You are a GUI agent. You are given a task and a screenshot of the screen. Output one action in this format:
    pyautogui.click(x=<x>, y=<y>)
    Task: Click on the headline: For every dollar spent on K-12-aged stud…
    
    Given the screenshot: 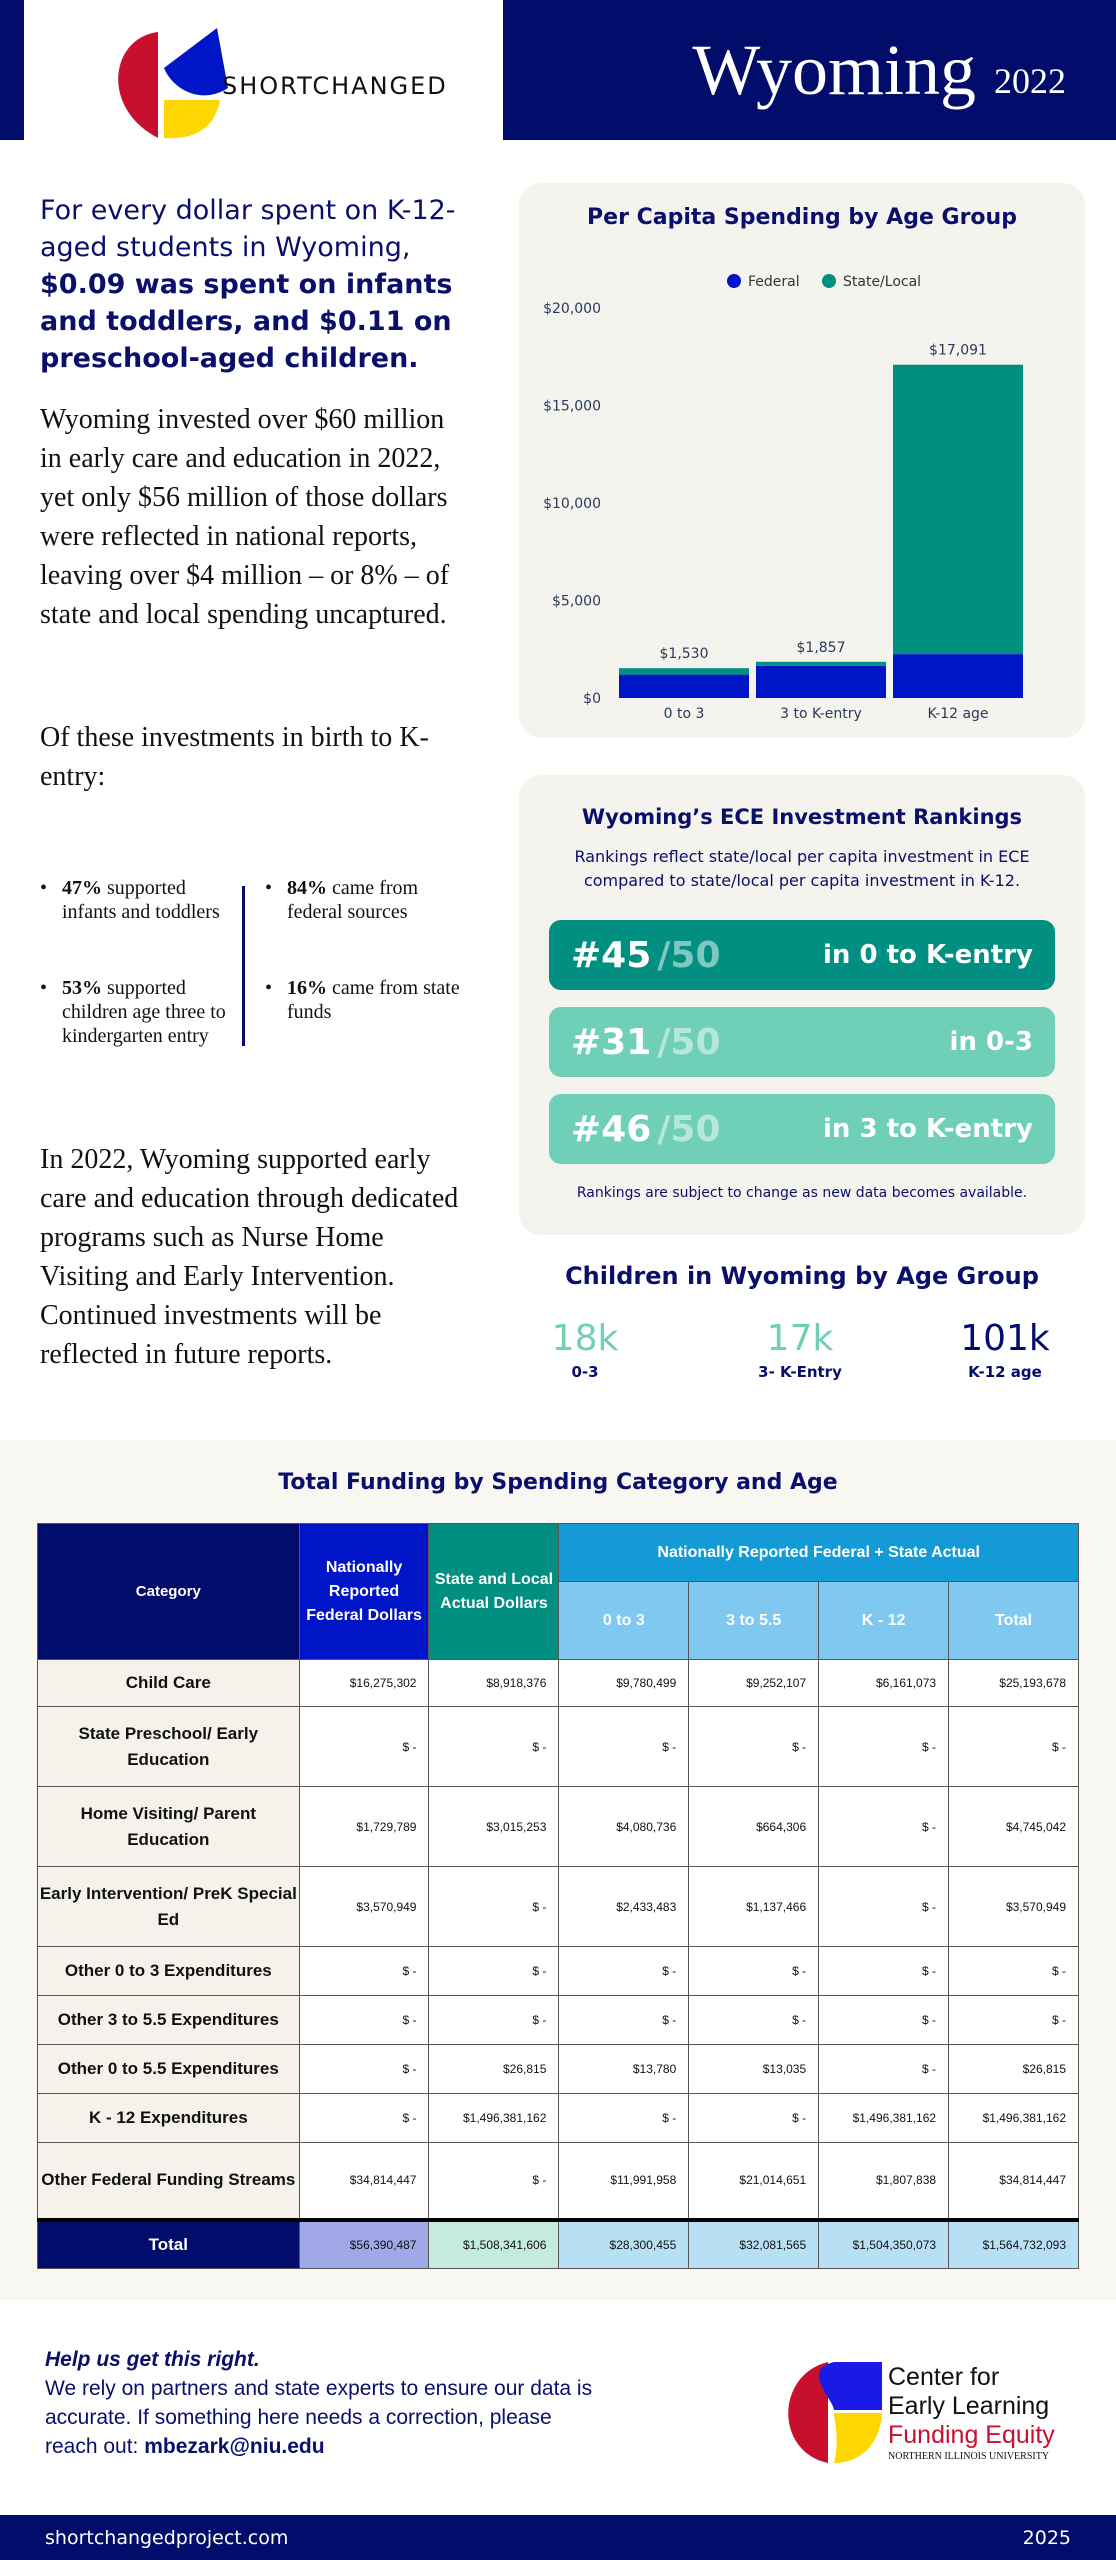 What is the action you would take?
    pyautogui.click(x=260, y=284)
    